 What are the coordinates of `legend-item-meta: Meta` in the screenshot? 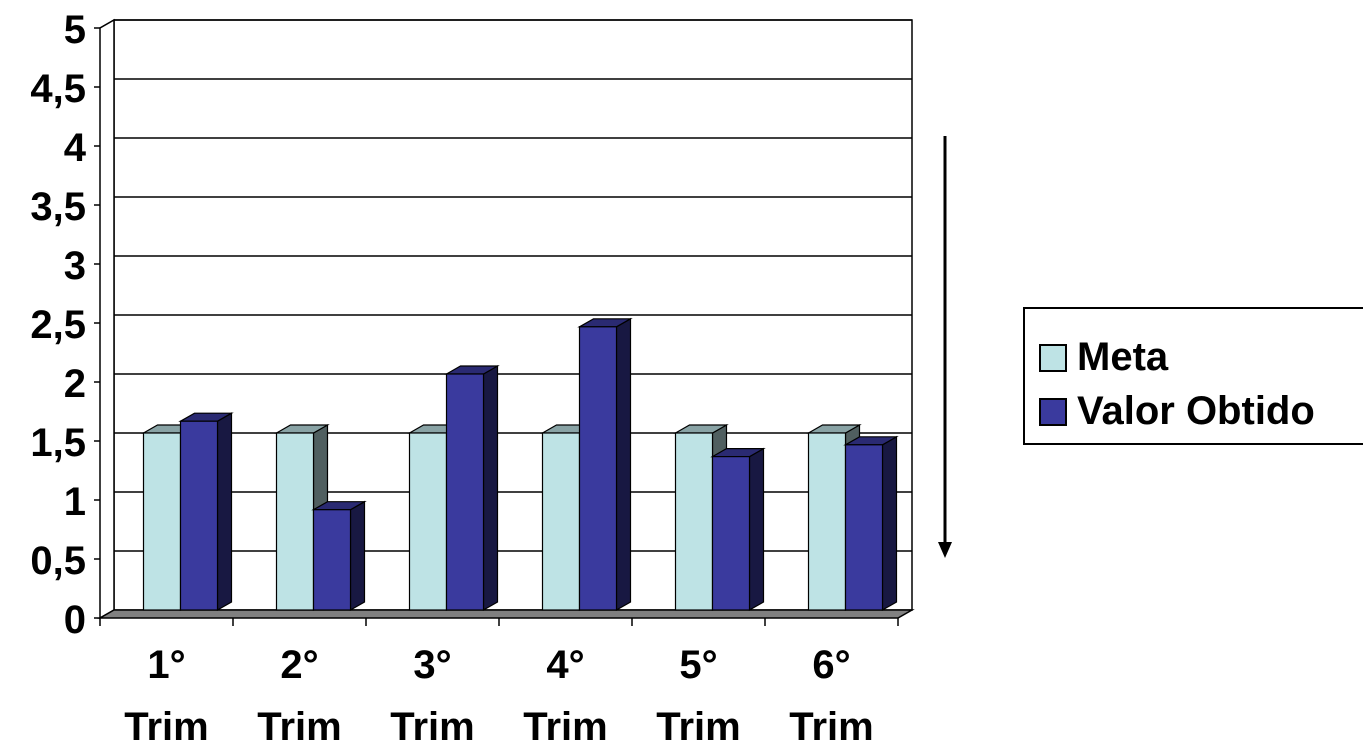 It's located at (1103, 357).